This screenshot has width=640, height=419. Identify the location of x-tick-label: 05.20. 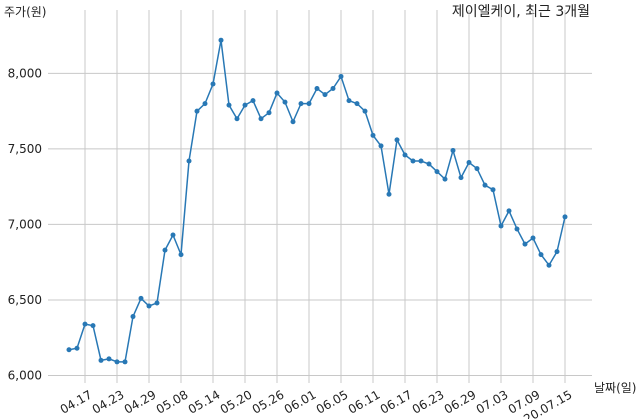
(236, 401).